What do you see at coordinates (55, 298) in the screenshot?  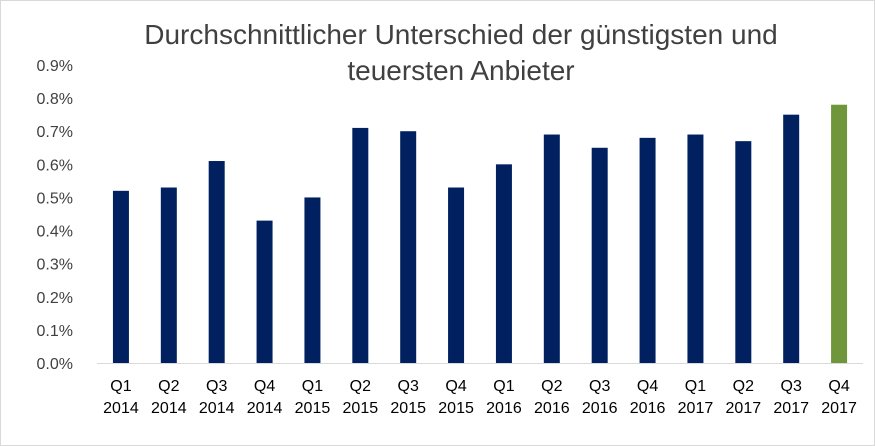 I see `y-tick-label: 0.2%` at bounding box center [55, 298].